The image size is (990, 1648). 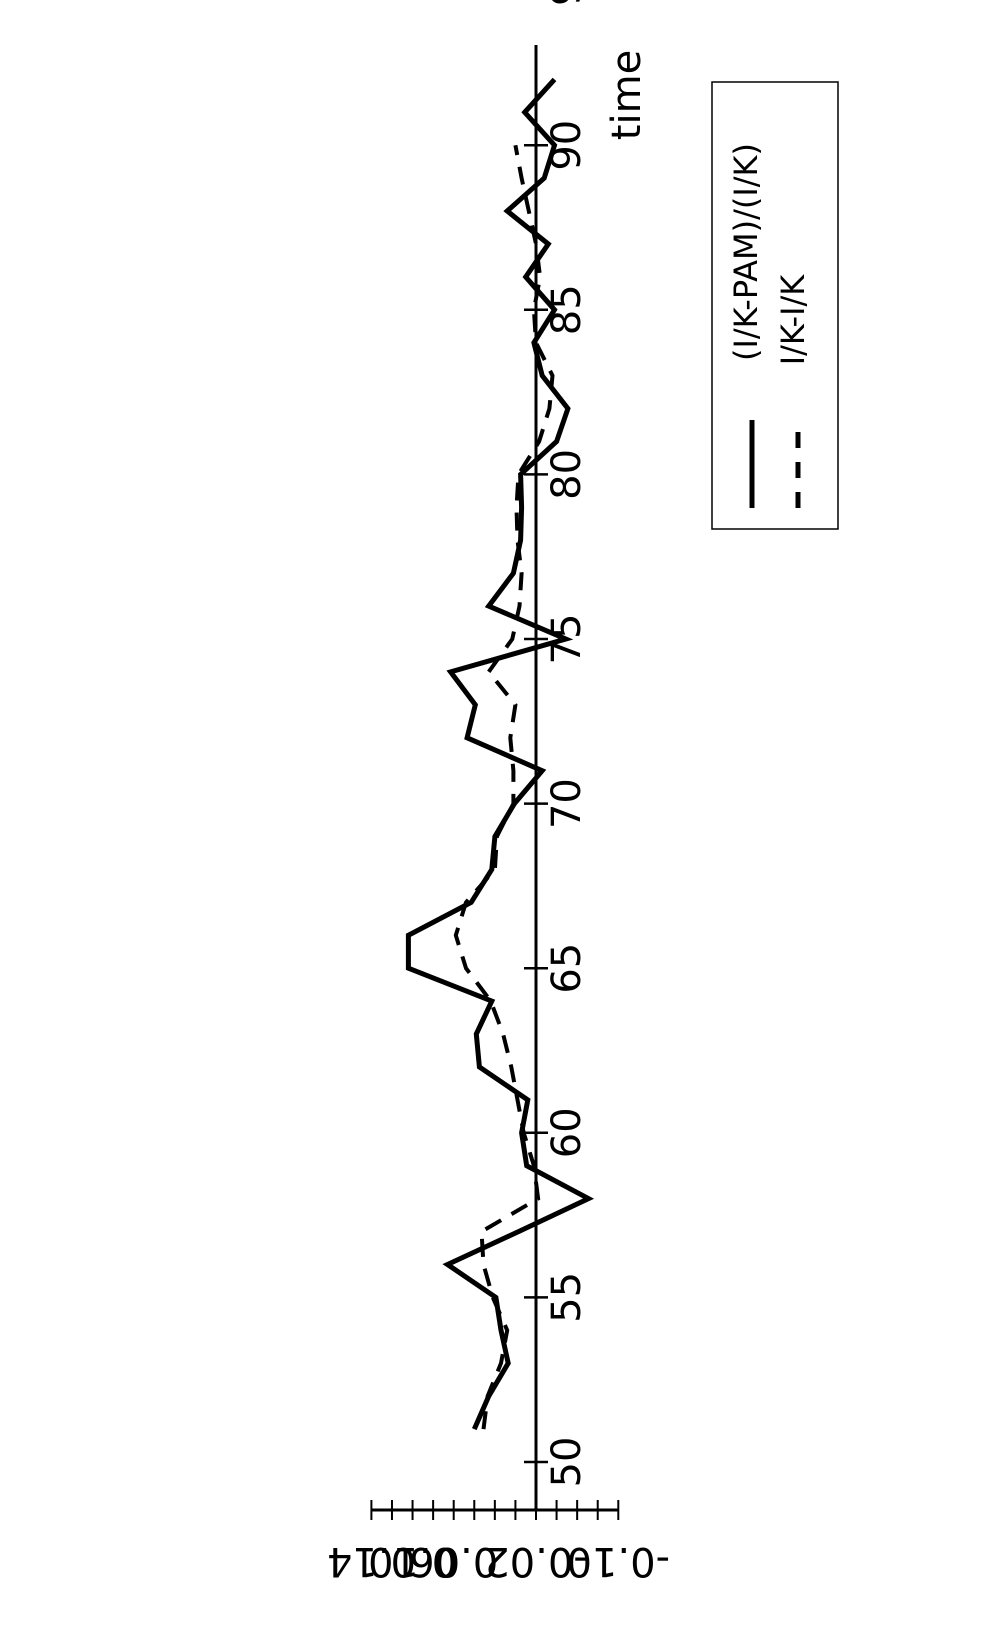 I want to click on y-tick-label: 0.10, so click(x=412, y=1561).